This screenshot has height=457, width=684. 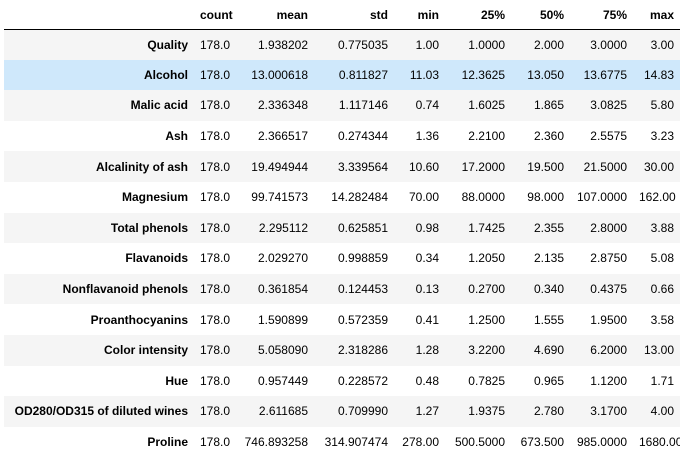 I want to click on cell-std: 0.572359, so click(x=362, y=319).